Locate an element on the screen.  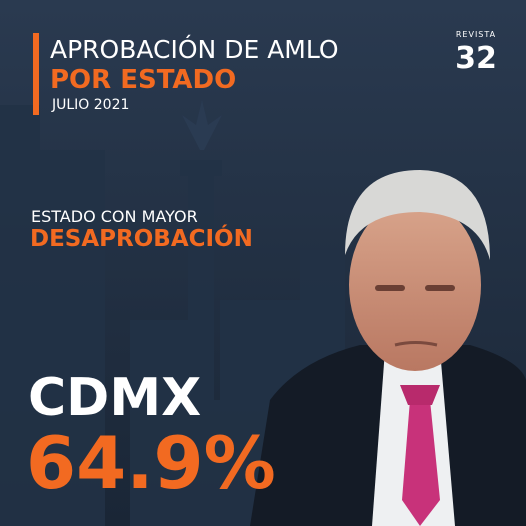
brand-number: 32 is located at coordinates (476, 58).